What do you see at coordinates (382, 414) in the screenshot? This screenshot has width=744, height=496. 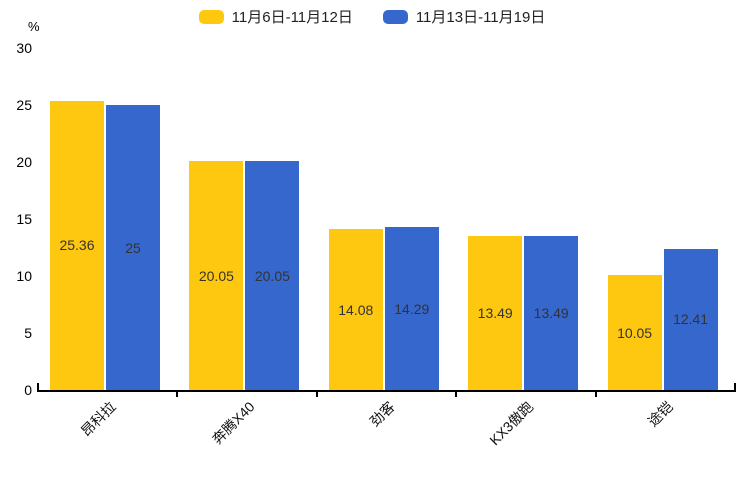 I see `x-category-label: 劲客` at bounding box center [382, 414].